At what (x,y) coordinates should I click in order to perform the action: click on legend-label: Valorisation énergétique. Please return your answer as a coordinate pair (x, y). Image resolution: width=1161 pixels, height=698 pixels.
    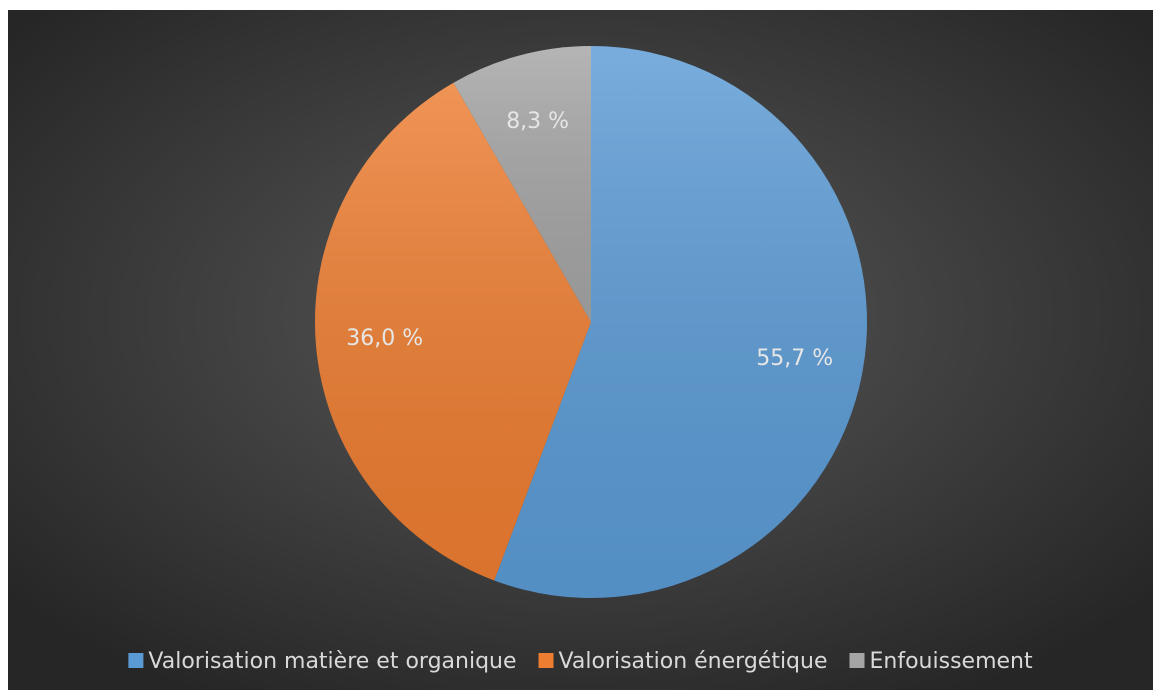
    Looking at the image, I should click on (693, 661).